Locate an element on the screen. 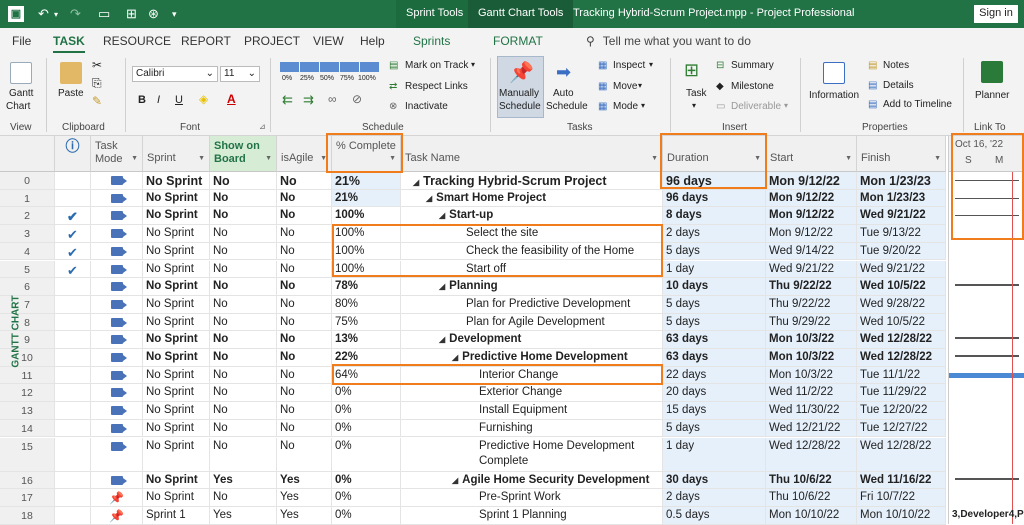 The width and height of the screenshot is (1024, 525). task-name-cell: Pre-Sprint Work is located at coordinates (532, 497).